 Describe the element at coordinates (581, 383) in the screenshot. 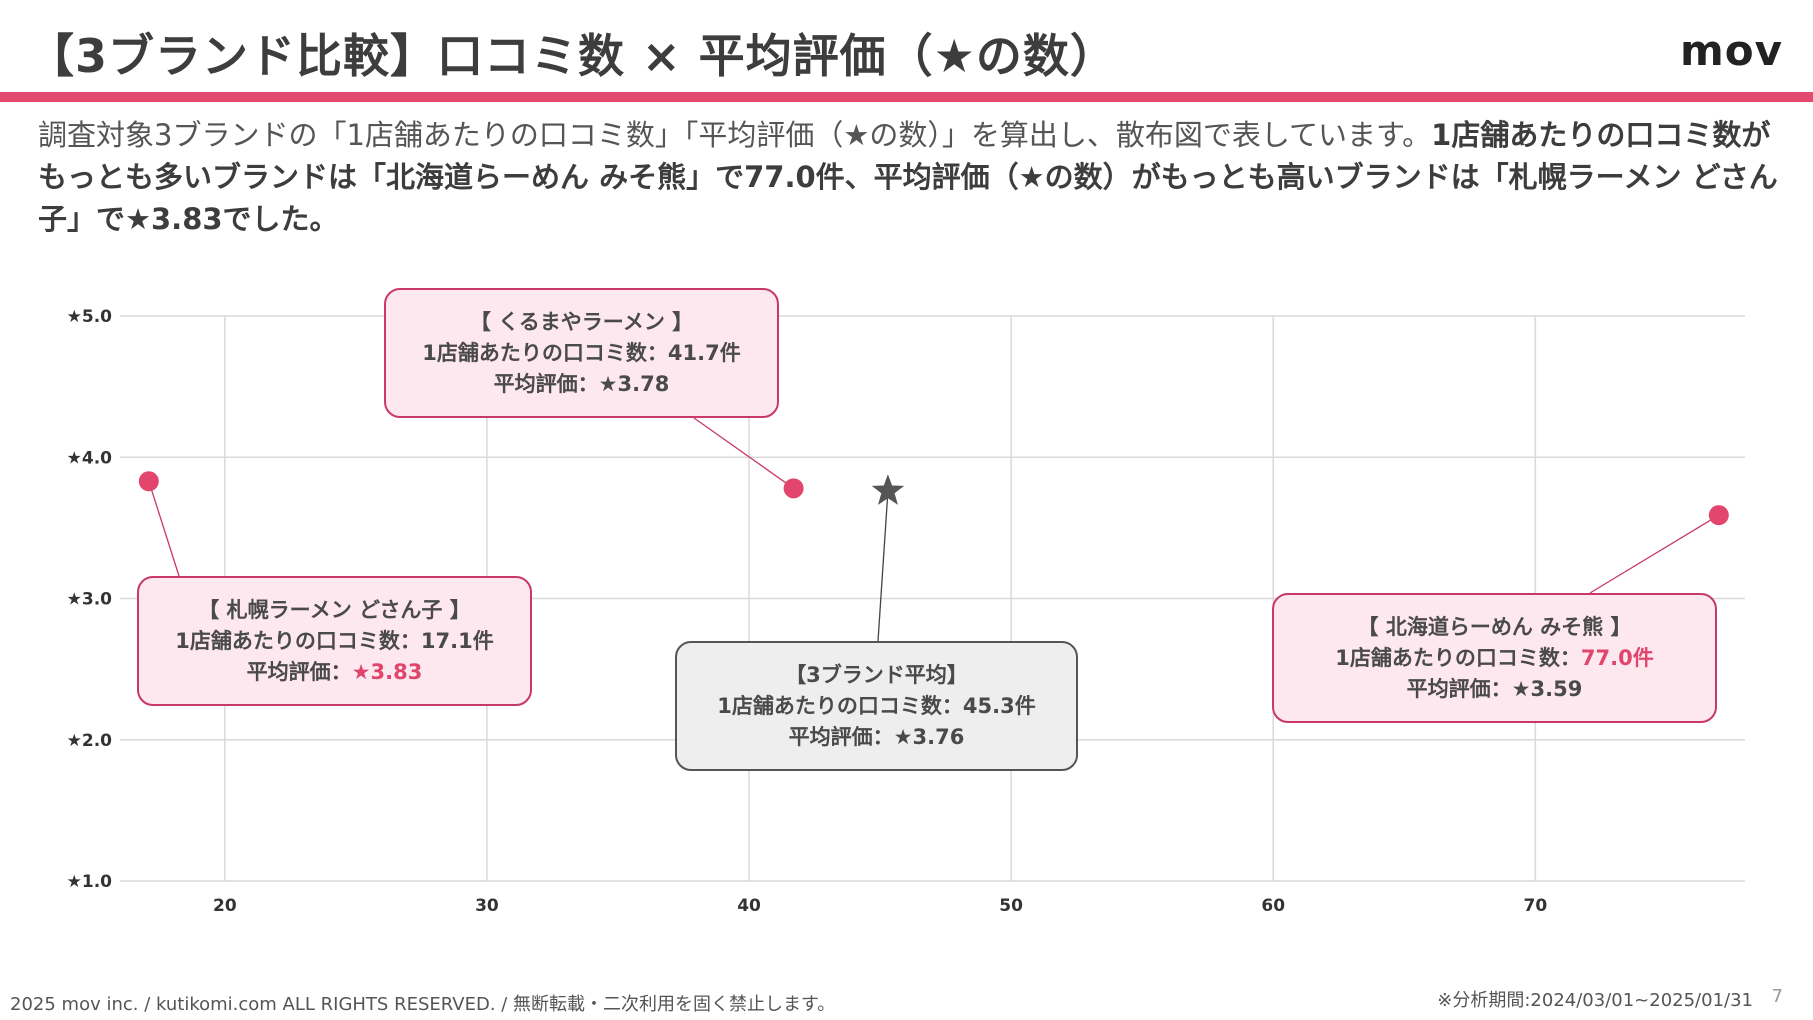

I see `callout-rating: 平均評価：★3.78` at that location.